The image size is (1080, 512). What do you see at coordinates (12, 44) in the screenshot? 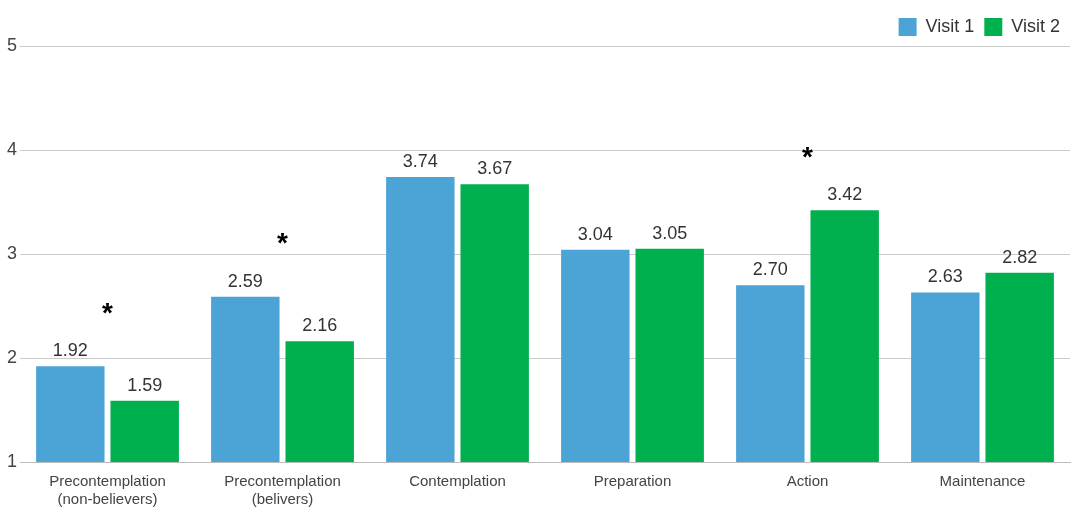
I see `y-tick-label: 5` at bounding box center [12, 44].